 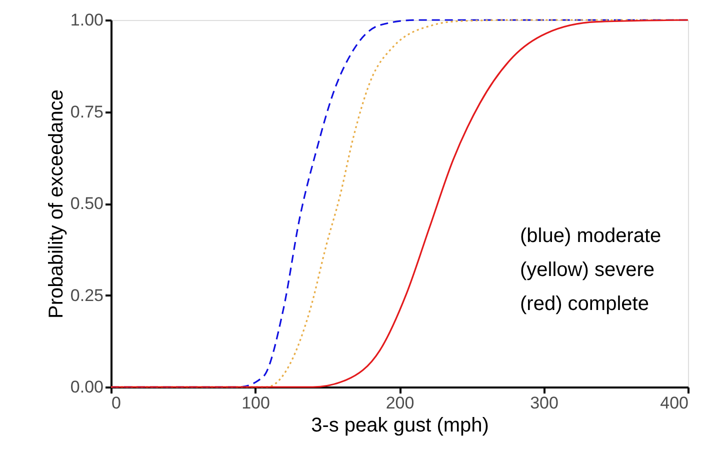 What do you see at coordinates (87, 20) in the screenshot?
I see `y-tick-label: 1.00` at bounding box center [87, 20].